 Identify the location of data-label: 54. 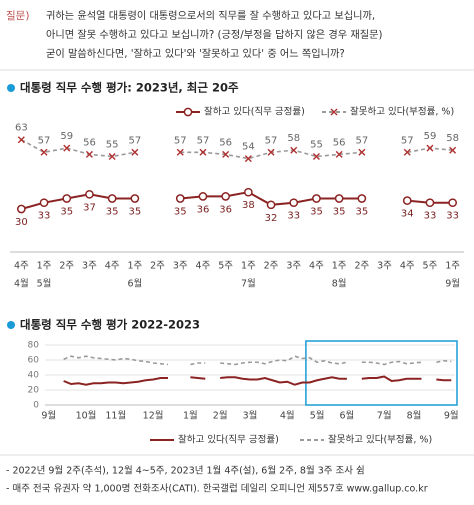
(248, 147).